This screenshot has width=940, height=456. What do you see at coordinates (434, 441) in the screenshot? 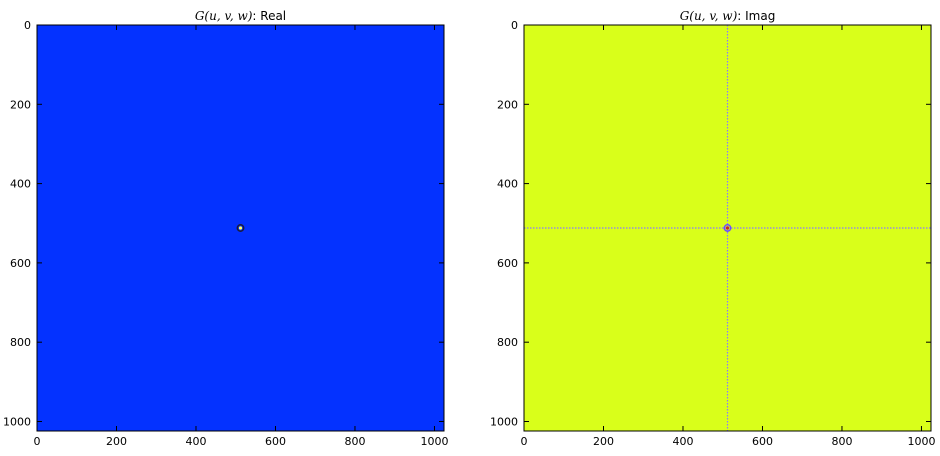
I see `real-xtick-label: 1000` at bounding box center [434, 441].